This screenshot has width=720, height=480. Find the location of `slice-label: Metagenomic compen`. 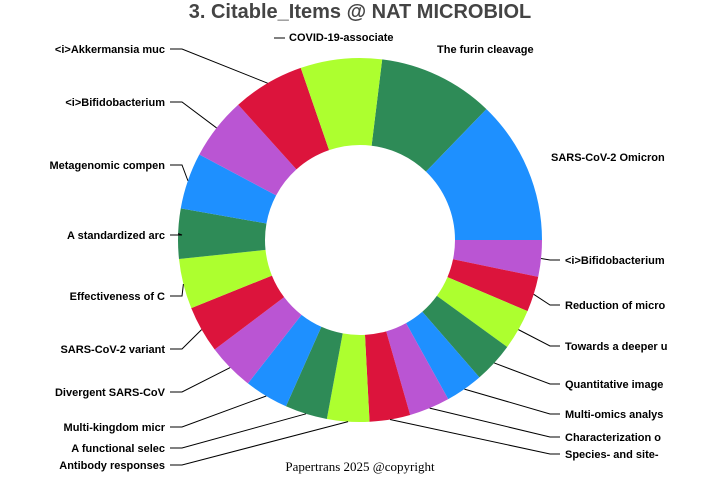

slice-label: Metagenomic compen is located at coordinates (107, 166).